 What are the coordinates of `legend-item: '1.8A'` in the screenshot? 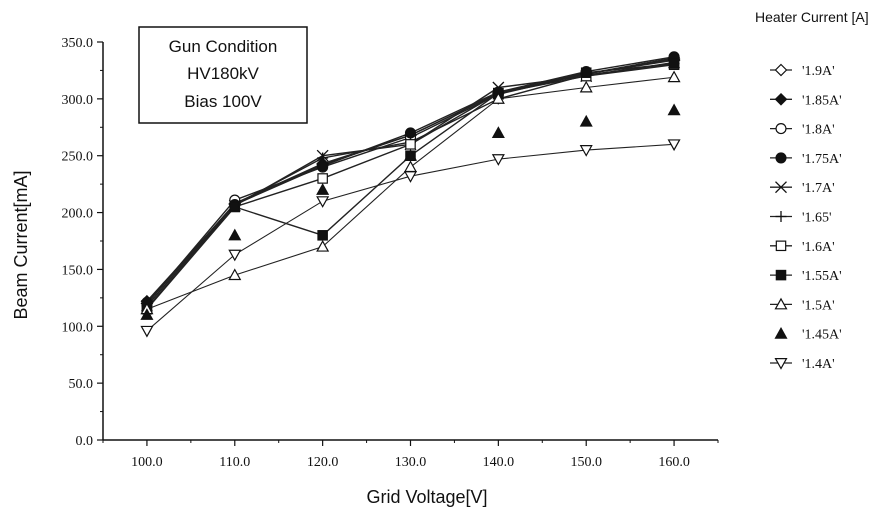 It's located at (802, 130).